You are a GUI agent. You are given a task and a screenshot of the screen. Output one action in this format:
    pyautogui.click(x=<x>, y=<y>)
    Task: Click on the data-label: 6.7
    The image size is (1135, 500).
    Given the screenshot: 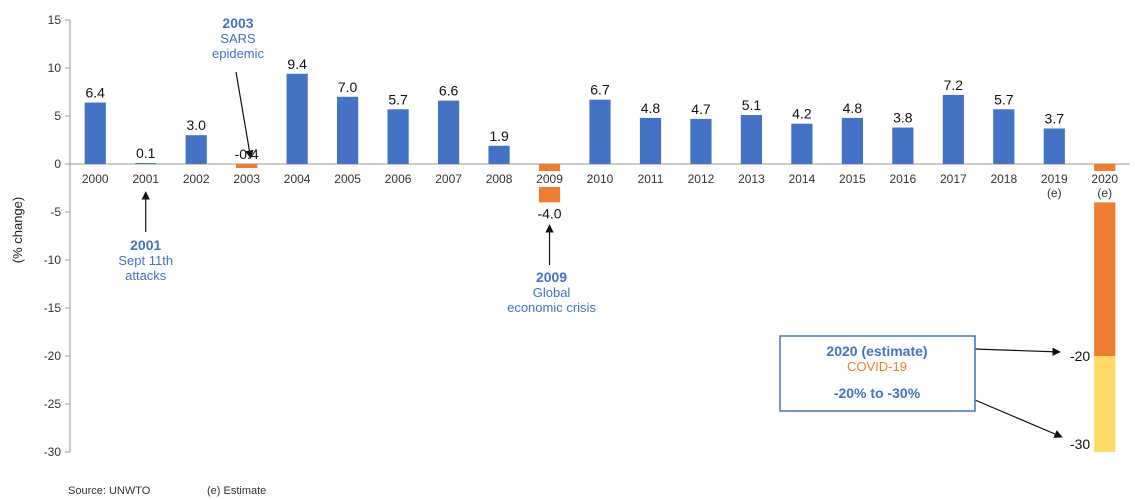 What is the action you would take?
    pyautogui.click(x=600, y=90)
    